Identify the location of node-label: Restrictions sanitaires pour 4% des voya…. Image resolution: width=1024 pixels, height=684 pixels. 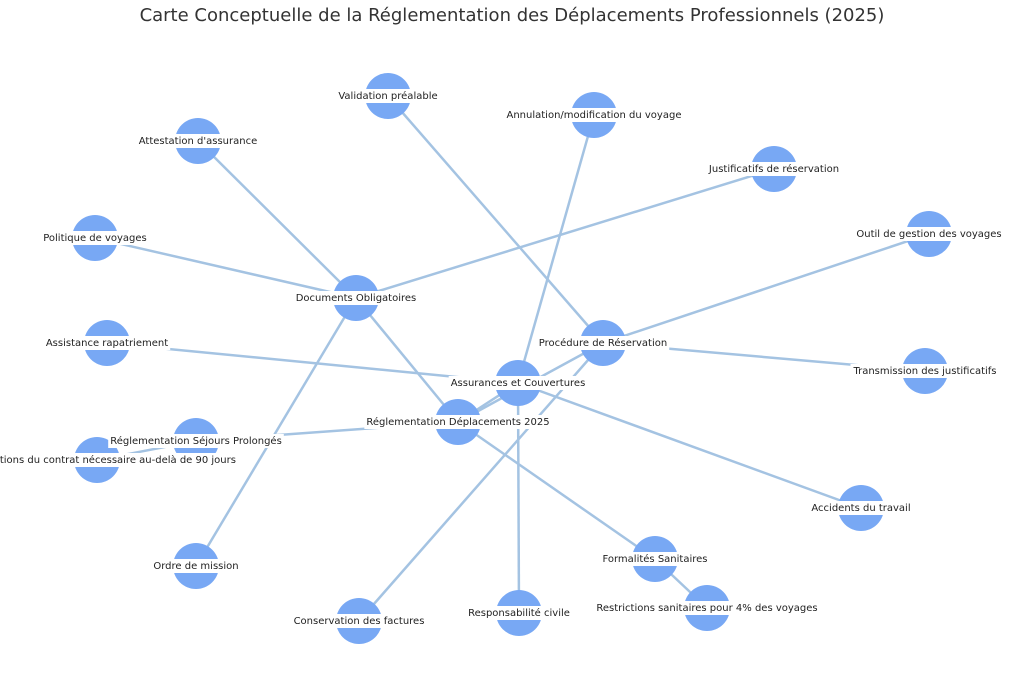
(706, 608).